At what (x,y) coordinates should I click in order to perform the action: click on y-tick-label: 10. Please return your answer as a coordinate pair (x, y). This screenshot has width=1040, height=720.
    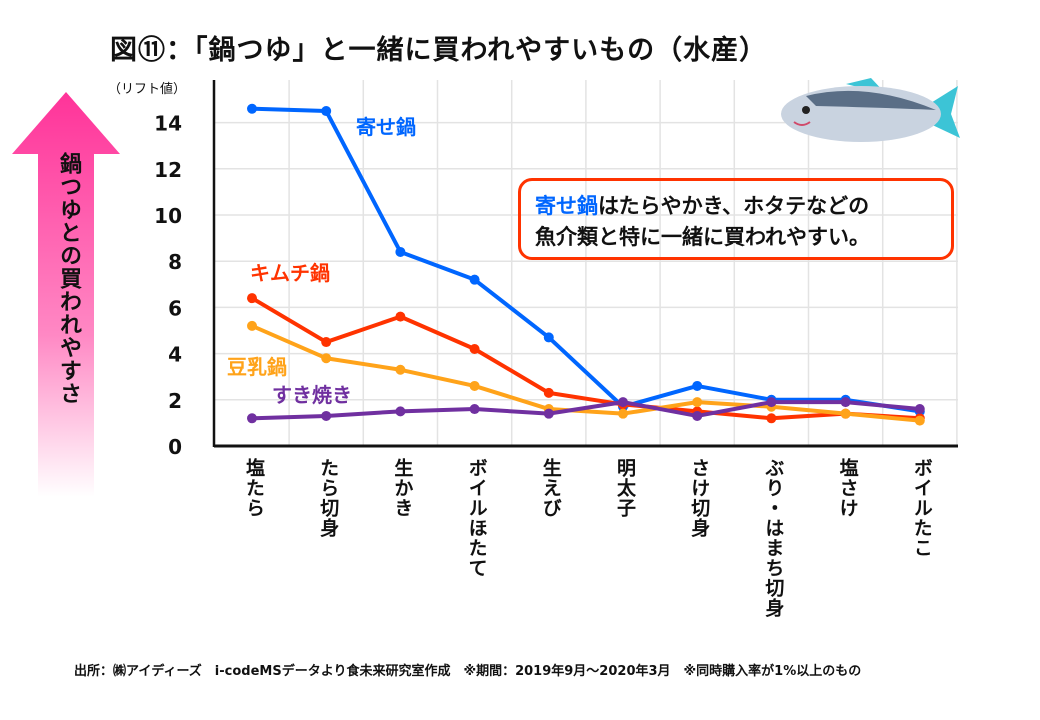
    Looking at the image, I should click on (168, 216).